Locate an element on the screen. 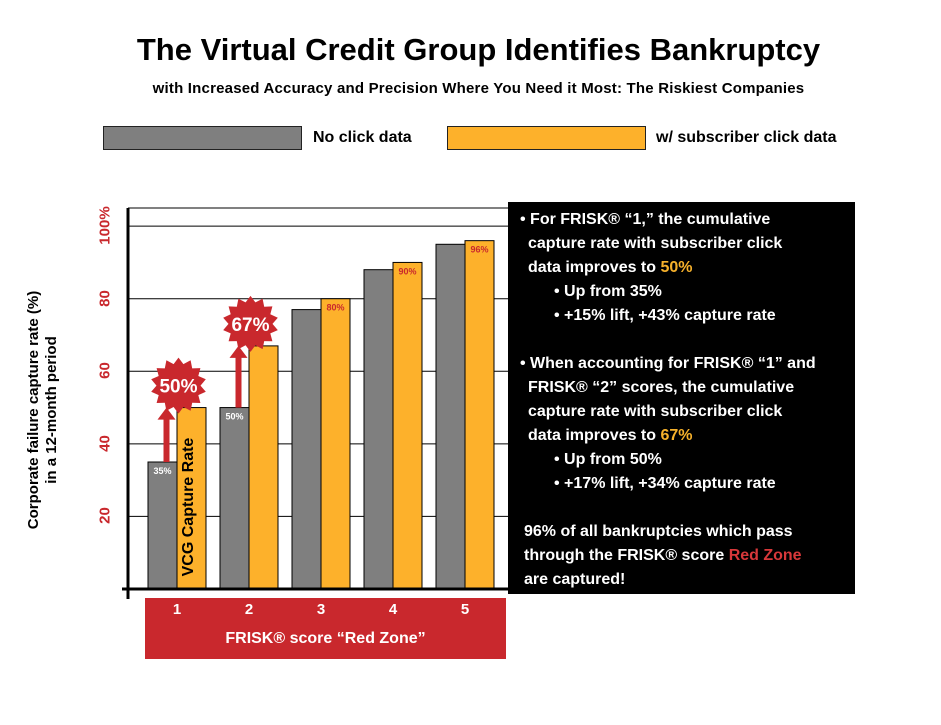  starburst-label-1: 50% is located at coordinates (178, 387).